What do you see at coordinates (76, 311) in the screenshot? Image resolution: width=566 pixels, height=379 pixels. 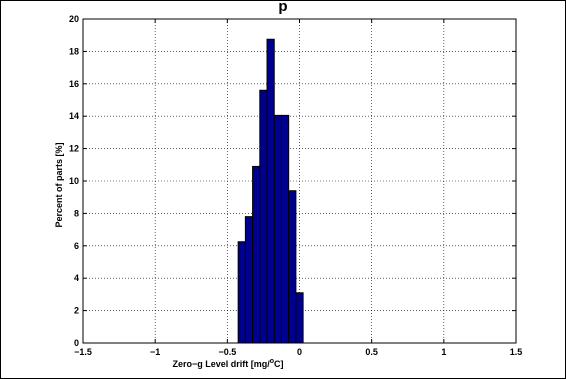 I see `y-tick-label: 2` at bounding box center [76, 311].